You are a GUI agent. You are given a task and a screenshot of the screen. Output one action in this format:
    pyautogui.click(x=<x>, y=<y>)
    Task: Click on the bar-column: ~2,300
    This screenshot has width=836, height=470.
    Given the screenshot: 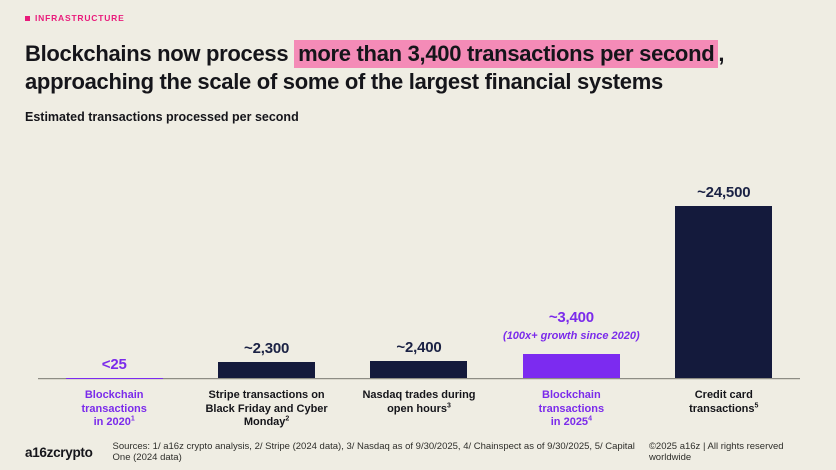 What is the action you would take?
    pyautogui.click(x=266, y=359)
    